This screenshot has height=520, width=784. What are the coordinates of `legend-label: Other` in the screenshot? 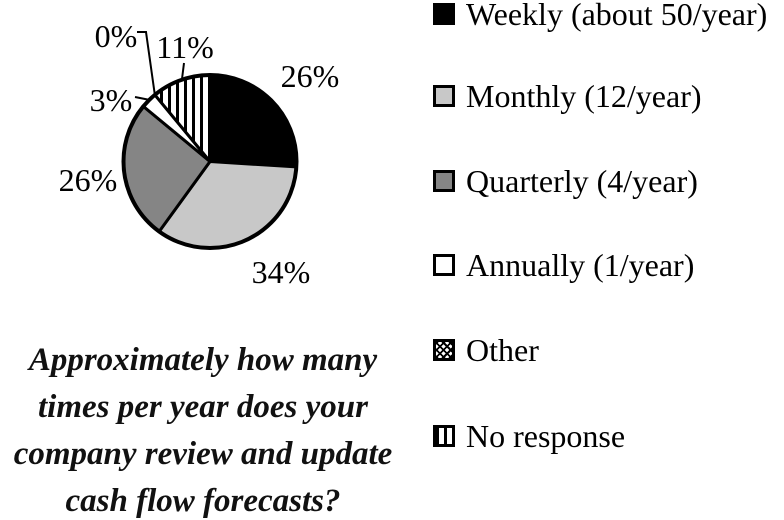 It's located at (502, 349).